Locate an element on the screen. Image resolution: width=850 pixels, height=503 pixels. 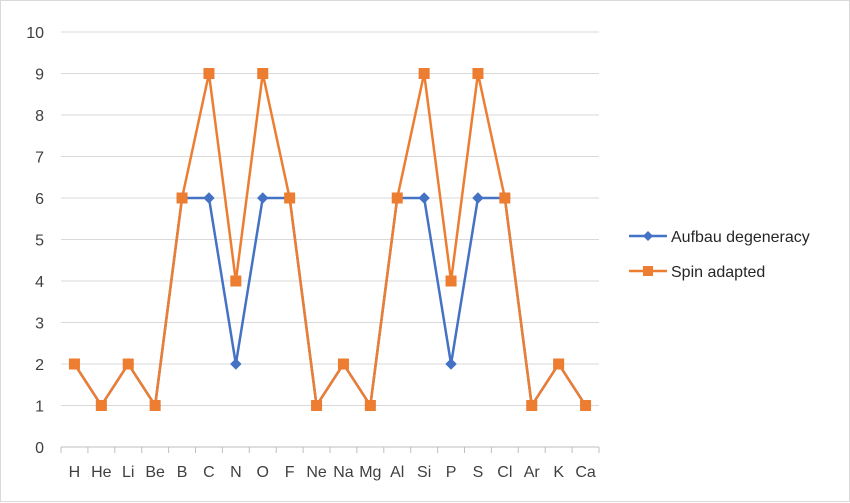
x-tick-label-Al: Al is located at coordinates (397, 472).